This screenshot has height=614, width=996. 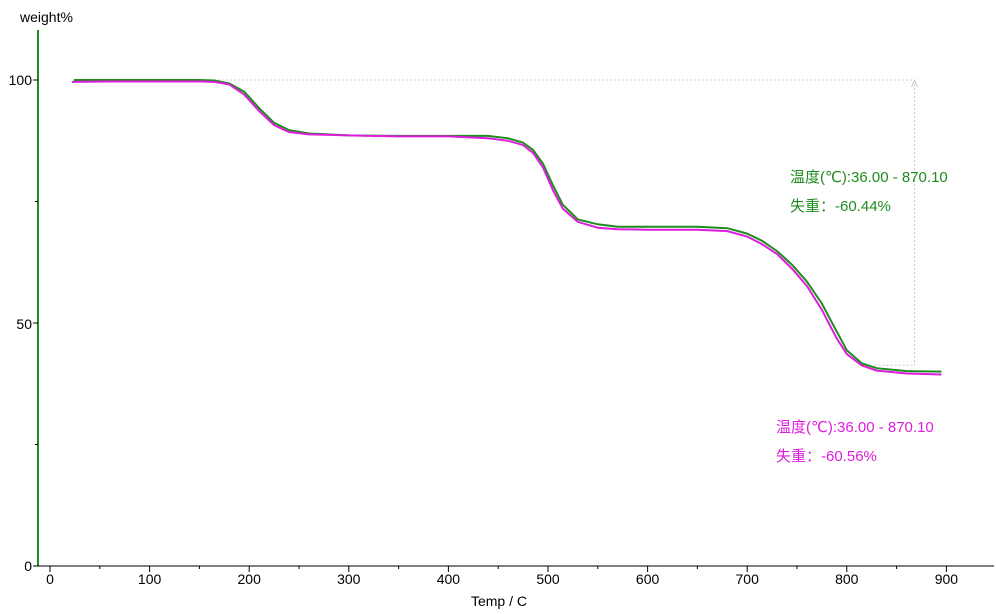 What do you see at coordinates (748, 579) in the screenshot?
I see `x-tick-label-700: 700` at bounding box center [748, 579].